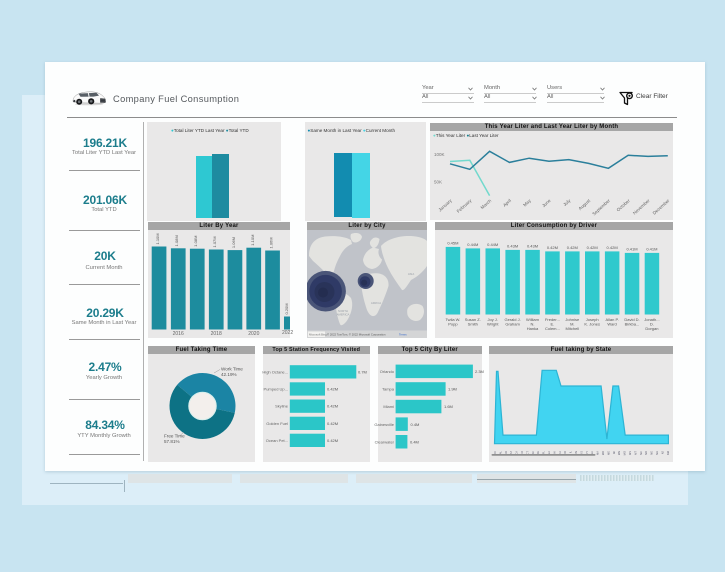 This screenshot has width=725, height=572. What do you see at coordinates (624, 205) in the screenshot?
I see `svg-text: October` at bounding box center [624, 205].